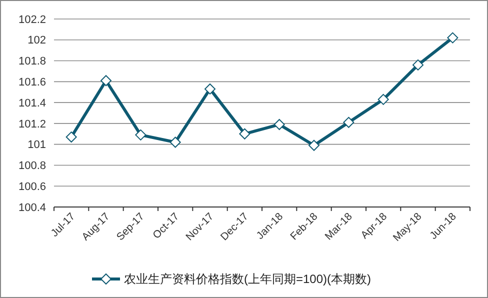 This screenshot has width=488, height=298. Describe the element at coordinates (248, 279) in the screenshot. I see `legend-label: 农业生产资料价格指数(上年同期=100)(本期数)` at that location.